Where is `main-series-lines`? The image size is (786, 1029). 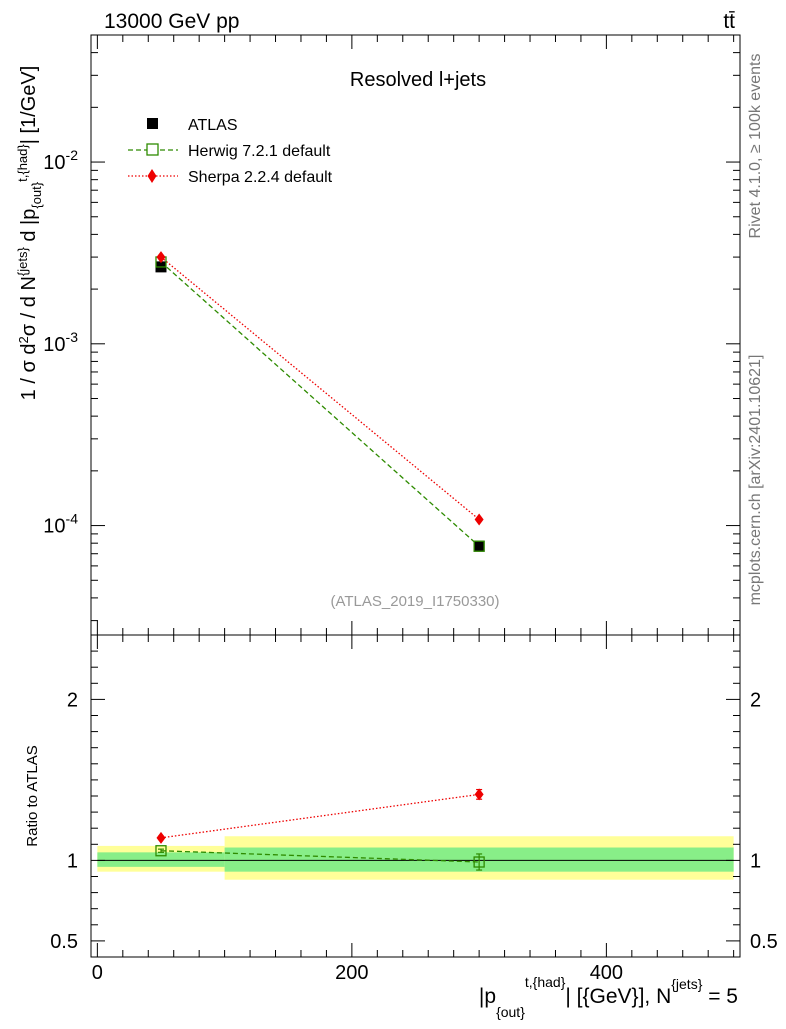 main-series-lines is located at coordinates (320, 401).